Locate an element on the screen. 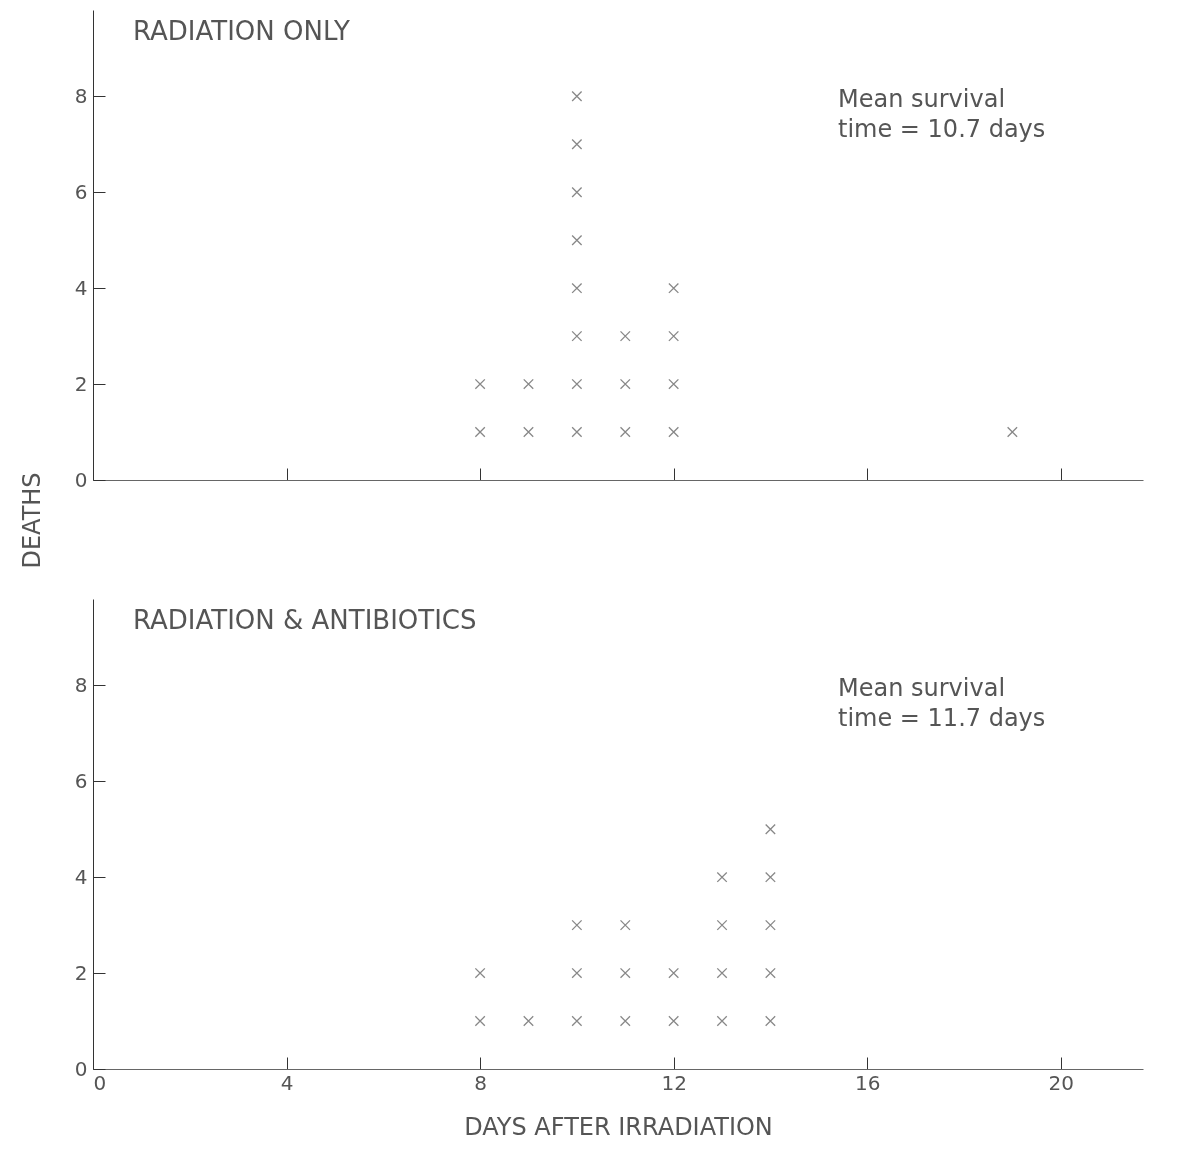  annotation: Mean survival time = 10.7 days is located at coordinates (942, 114).